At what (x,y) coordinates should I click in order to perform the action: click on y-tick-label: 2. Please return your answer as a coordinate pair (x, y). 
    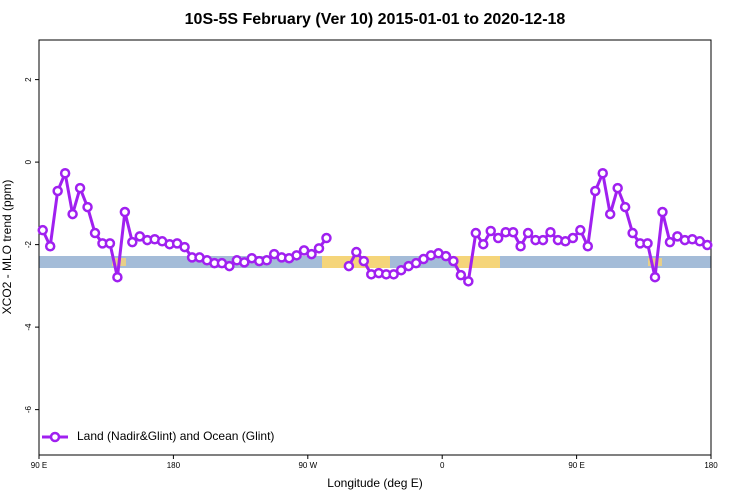
    Looking at the image, I should click on (28, 79).